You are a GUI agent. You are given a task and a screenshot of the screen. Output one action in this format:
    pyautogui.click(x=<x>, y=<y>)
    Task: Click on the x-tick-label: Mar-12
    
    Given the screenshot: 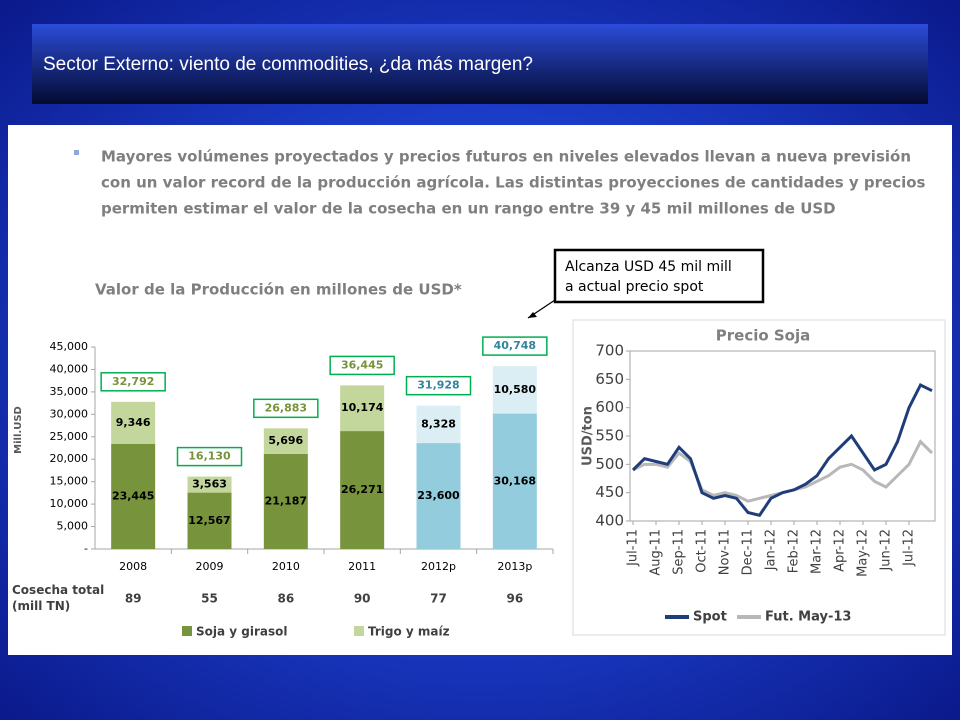 What is the action you would take?
    pyautogui.click(x=817, y=551)
    